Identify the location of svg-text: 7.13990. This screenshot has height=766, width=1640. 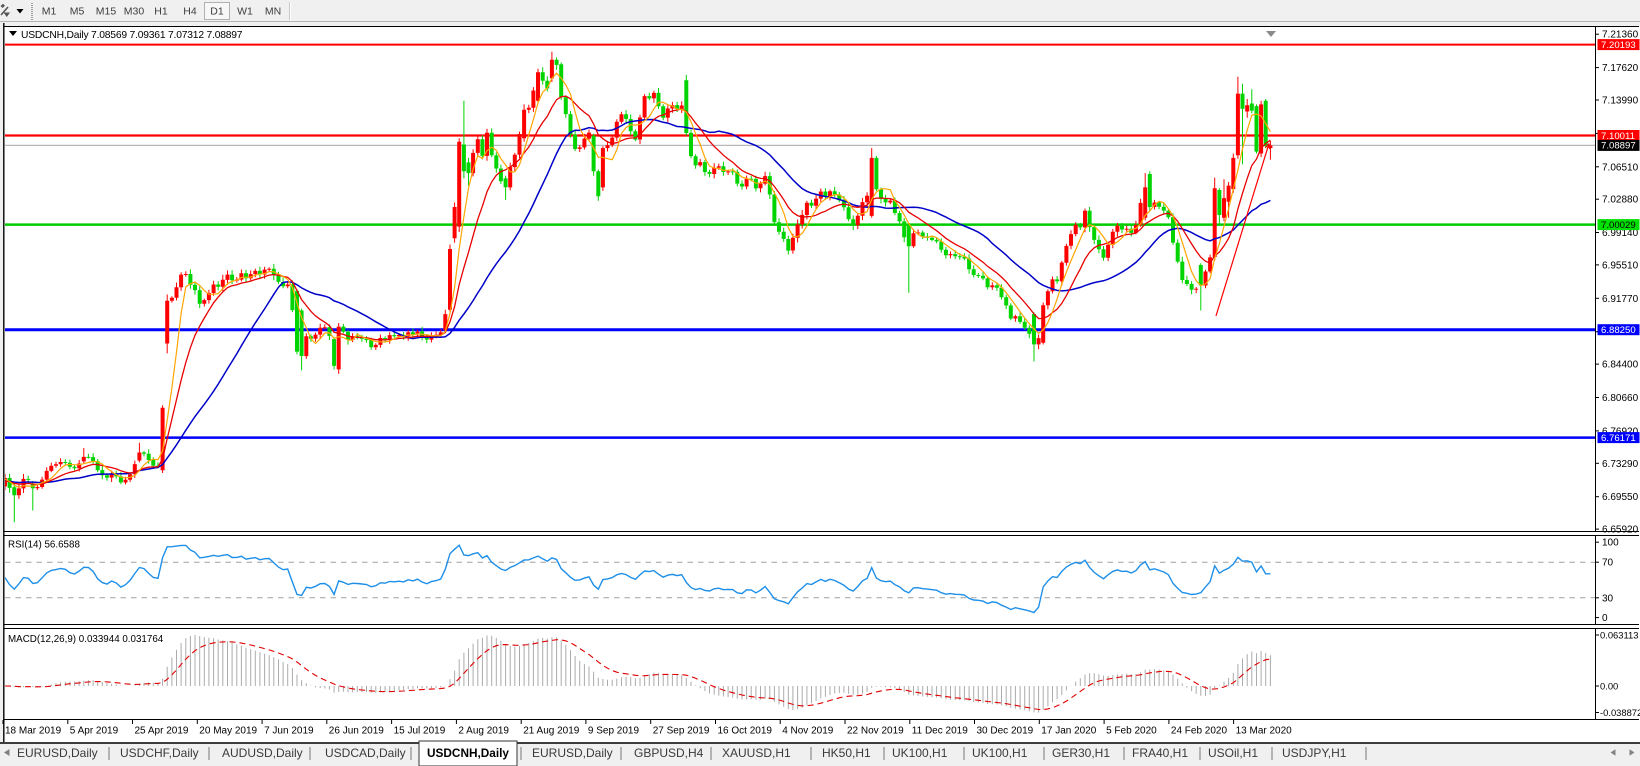
(1620, 101).